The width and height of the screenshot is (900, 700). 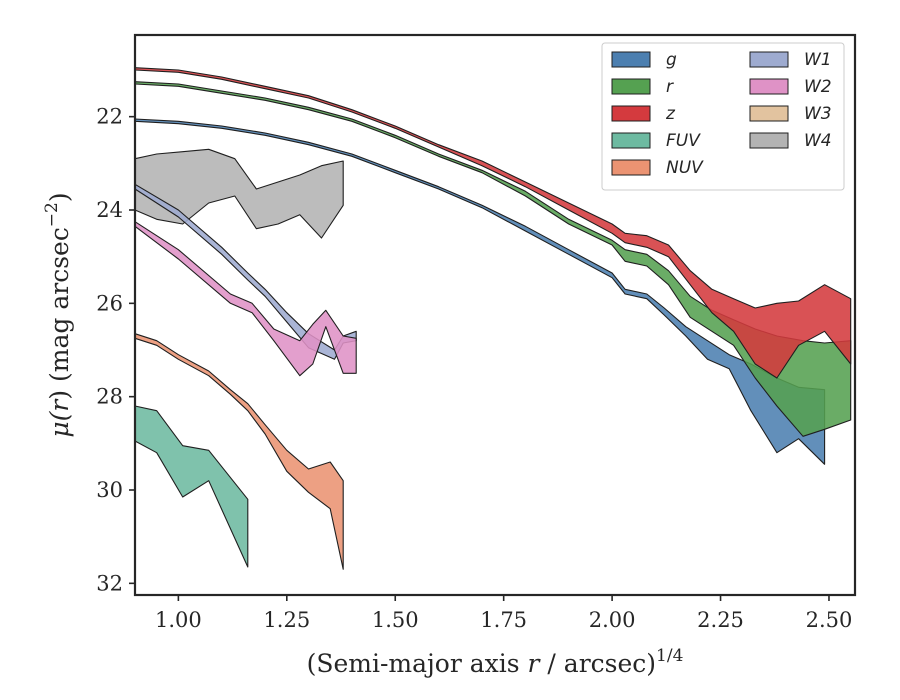 I want to click on legend-label-w4: W4, so click(x=818, y=141).